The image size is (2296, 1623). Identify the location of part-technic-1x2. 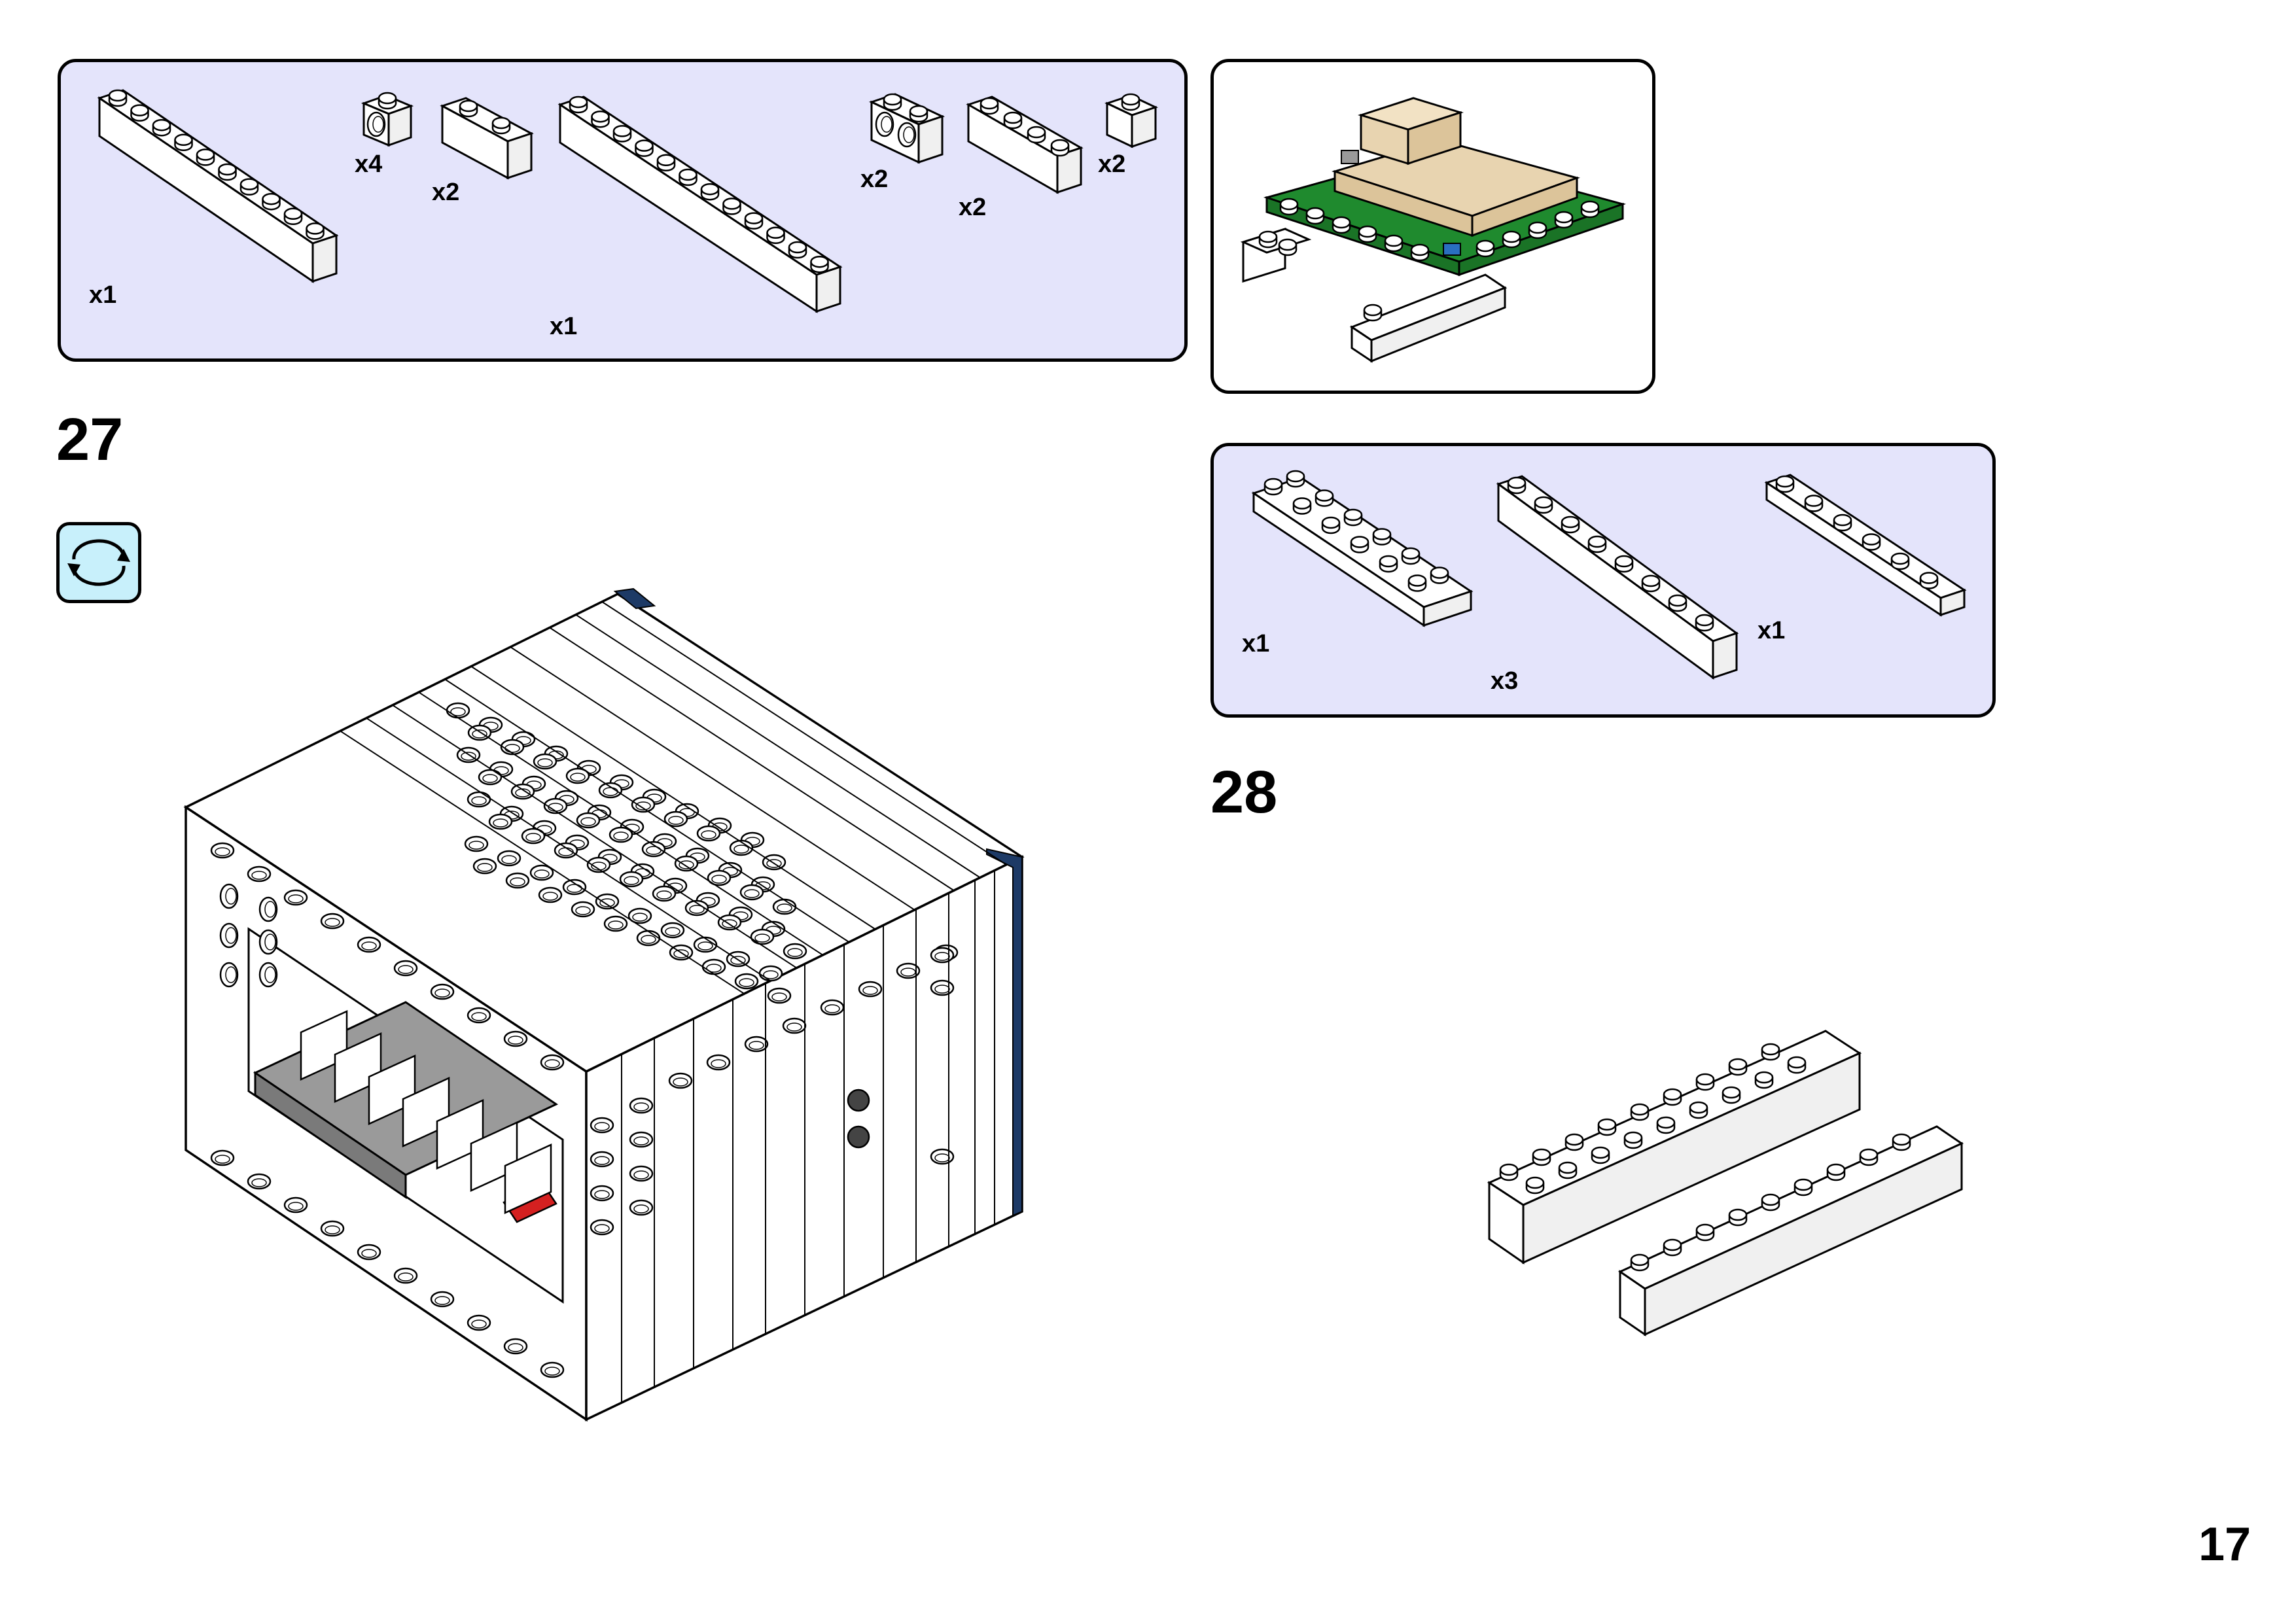
(906, 128).